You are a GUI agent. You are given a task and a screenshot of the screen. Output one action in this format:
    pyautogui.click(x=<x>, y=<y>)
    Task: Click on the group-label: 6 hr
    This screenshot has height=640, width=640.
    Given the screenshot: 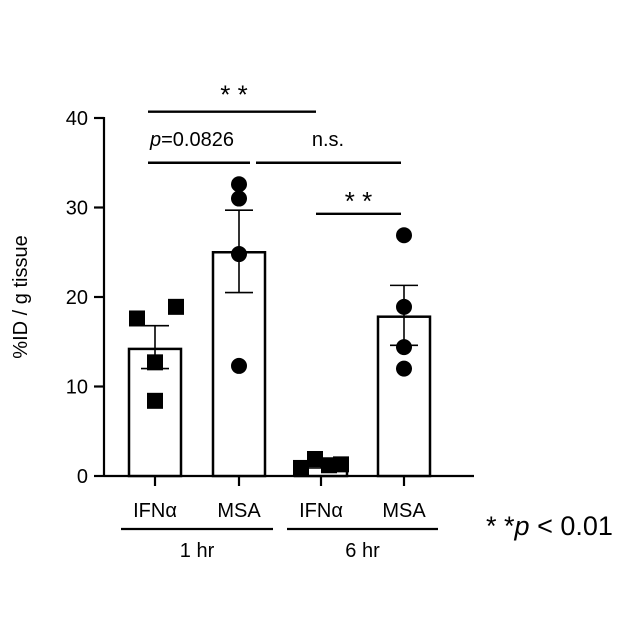 What is the action you would take?
    pyautogui.click(x=362, y=551)
    